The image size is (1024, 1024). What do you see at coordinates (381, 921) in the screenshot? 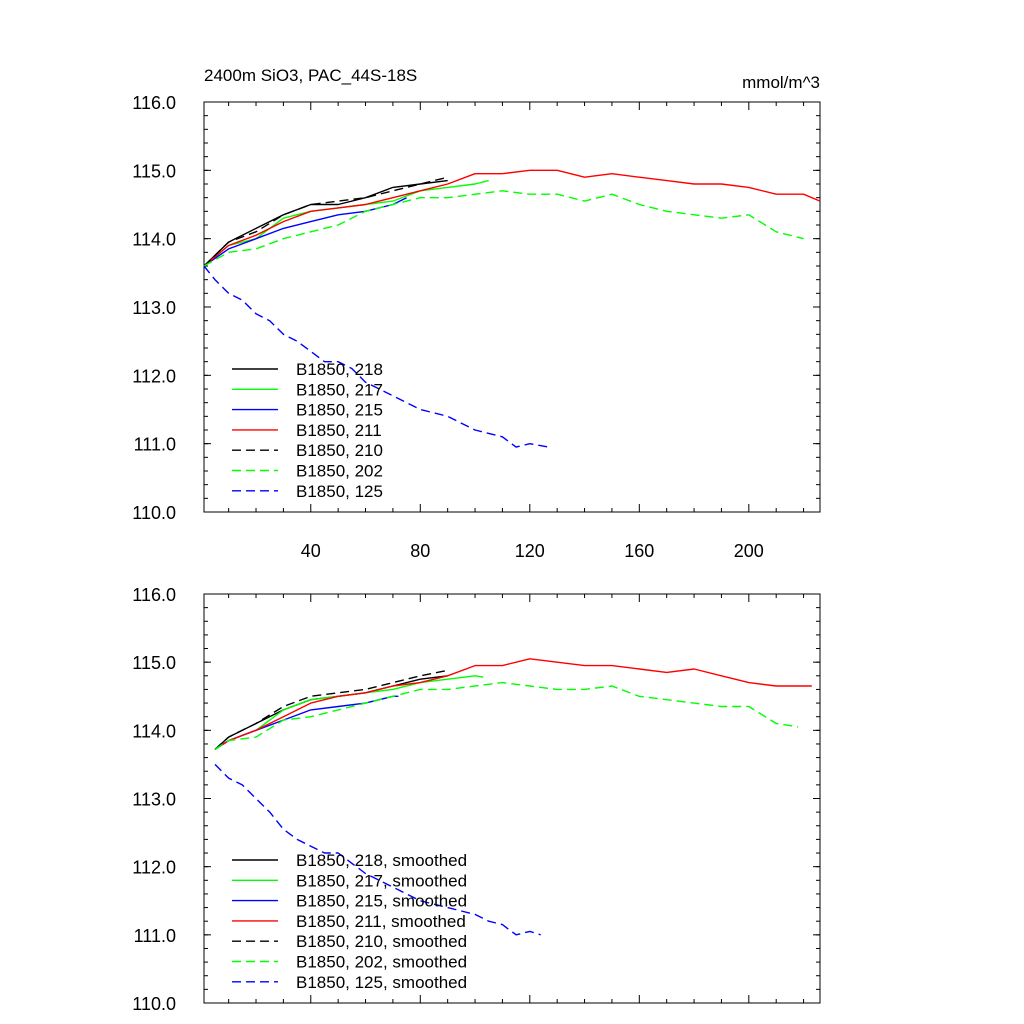
I see `legend-label: B1850, 211, smoothed` at bounding box center [381, 921].